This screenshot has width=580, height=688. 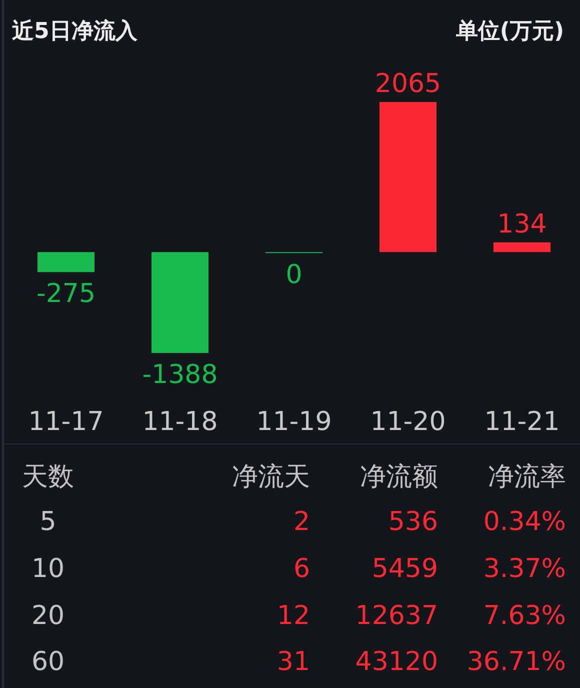 I want to click on cell: 12637, so click(x=396, y=616).